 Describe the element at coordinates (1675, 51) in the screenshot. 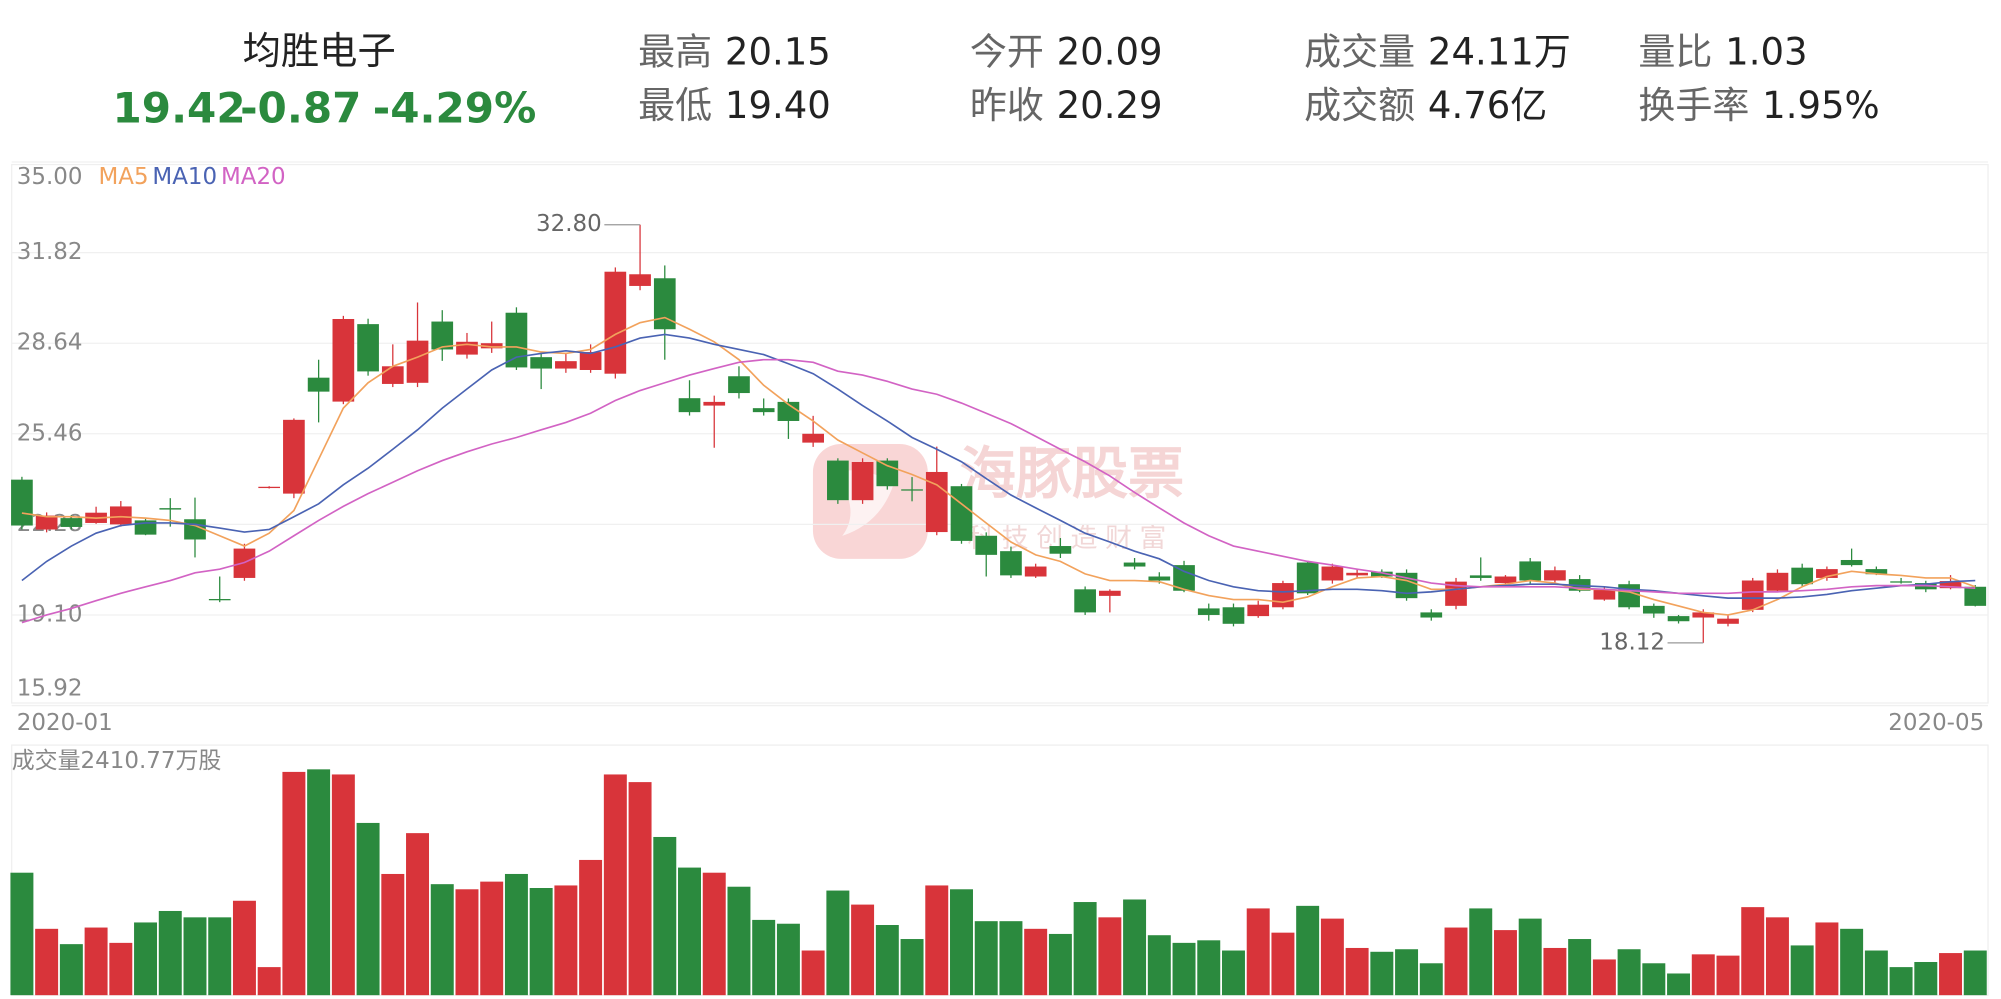

I see `stat-label: 量比` at that location.